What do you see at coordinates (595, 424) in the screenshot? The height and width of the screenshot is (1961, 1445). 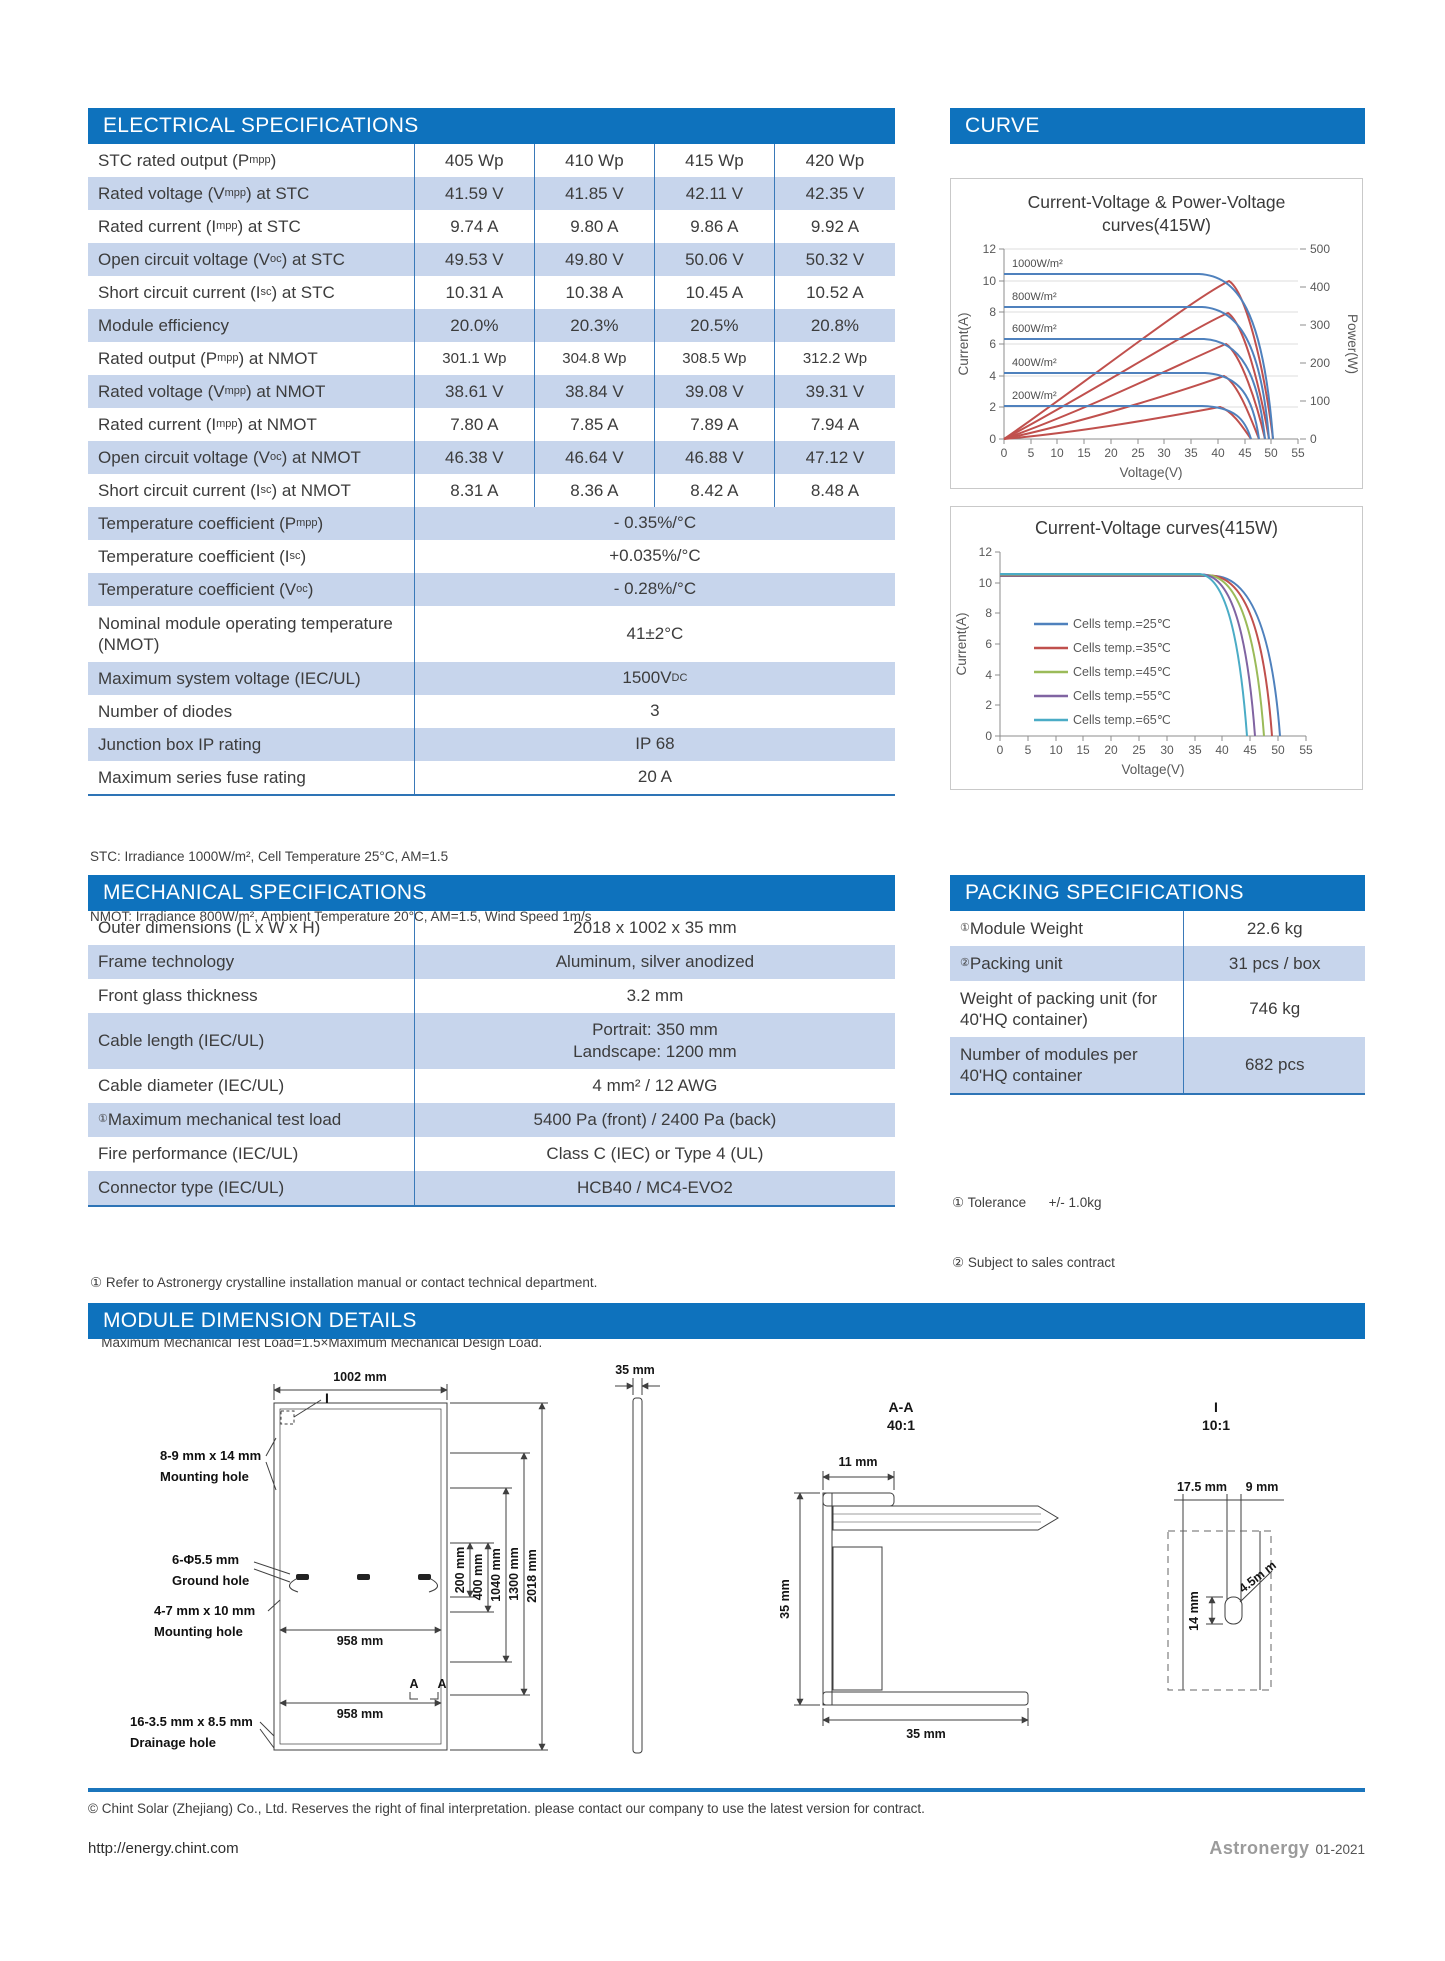 I see `spec-value: 7.85 A` at bounding box center [595, 424].